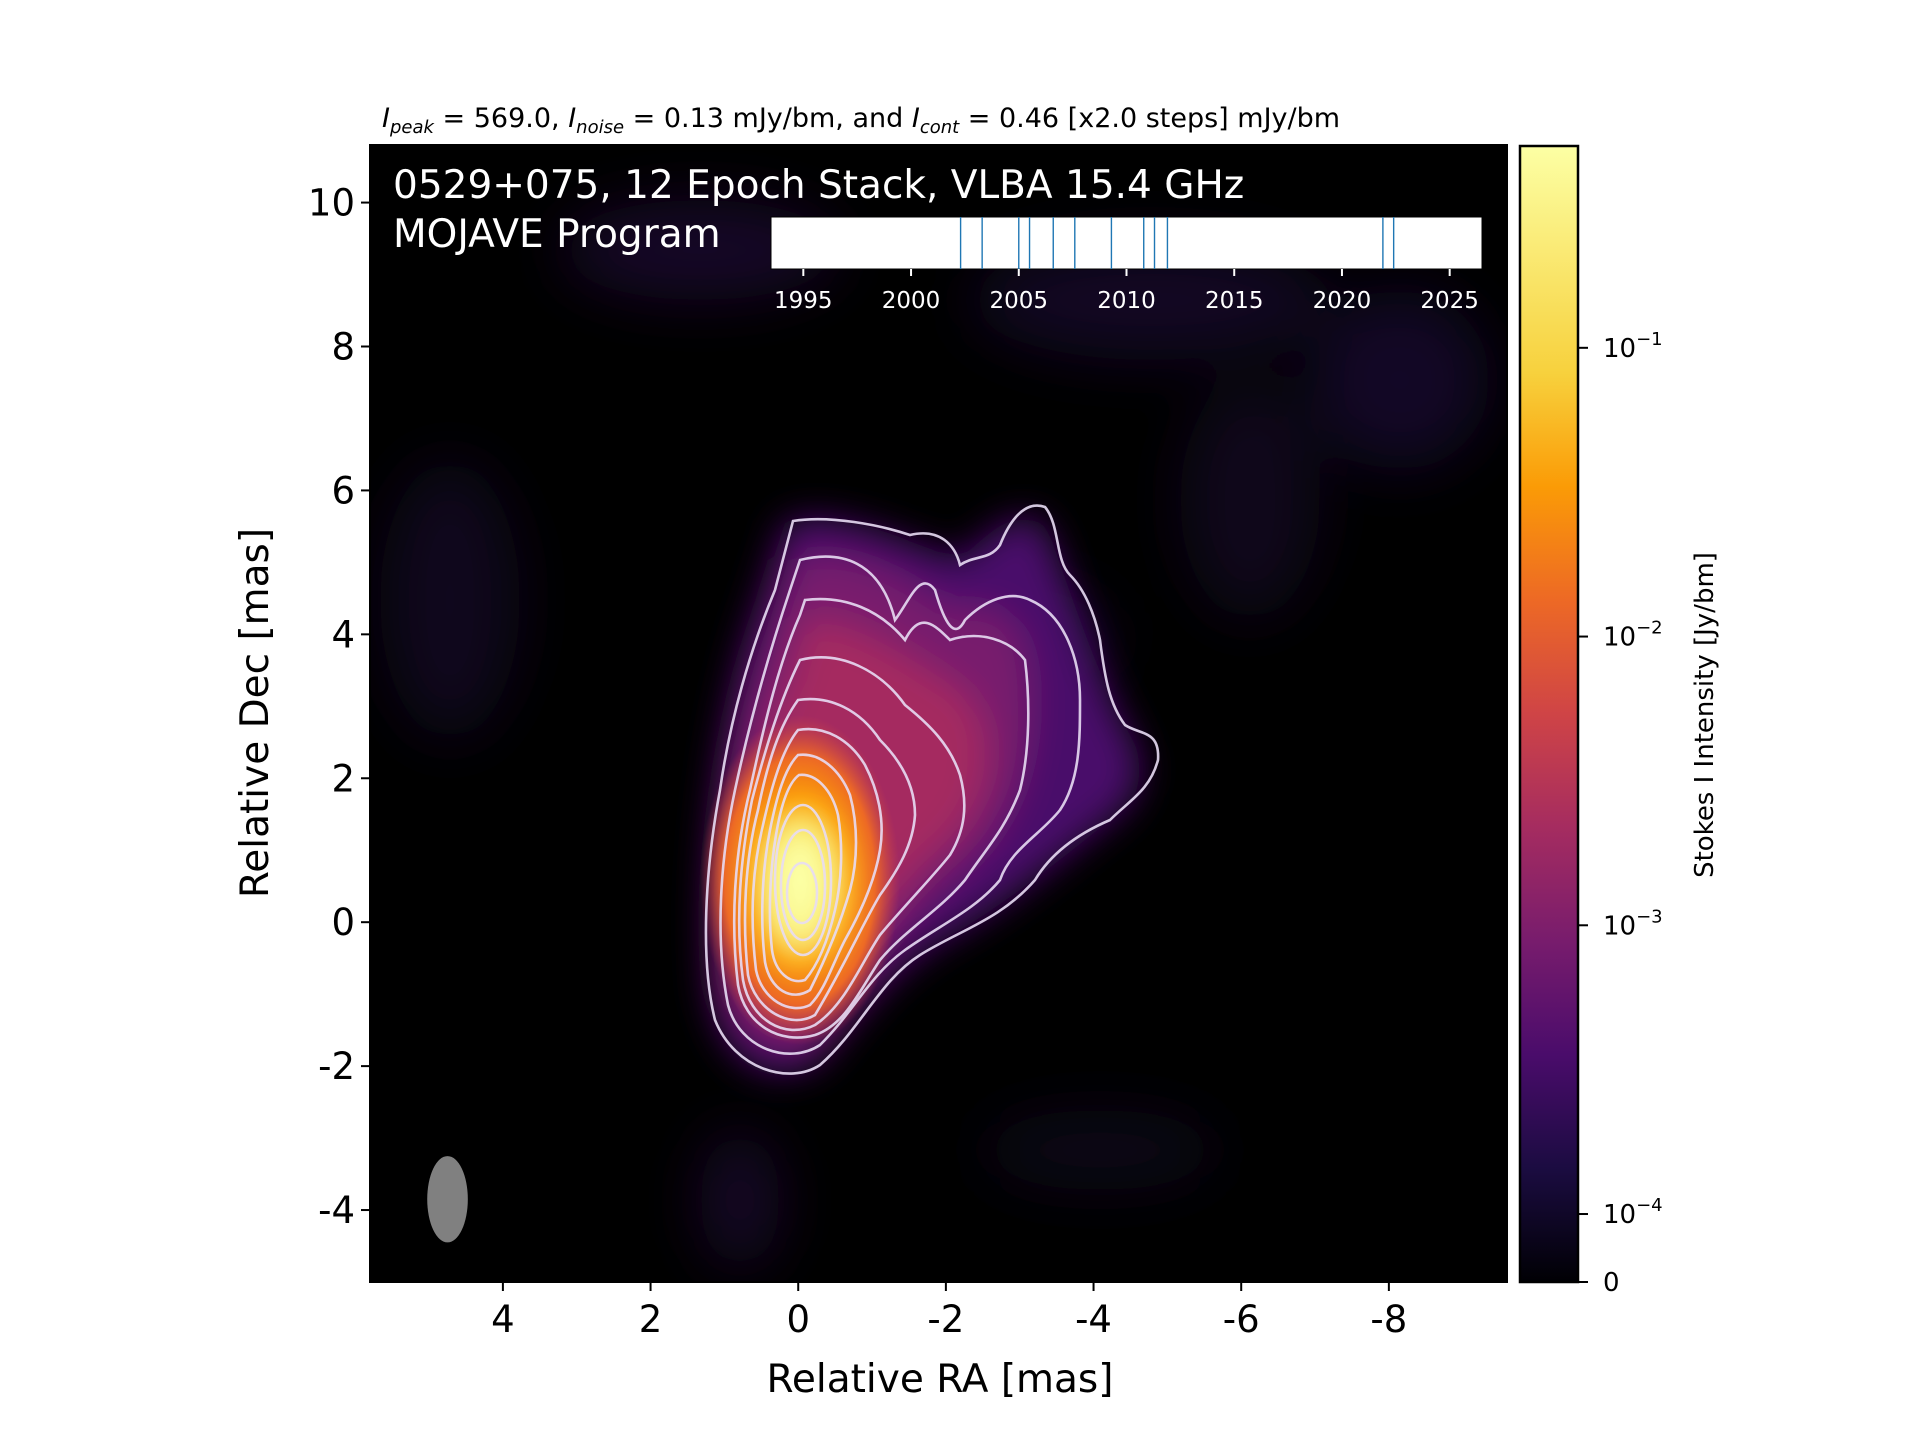 The height and width of the screenshot is (1440, 1920). I want to click on y-tick-label: -4, so click(336, 1210).